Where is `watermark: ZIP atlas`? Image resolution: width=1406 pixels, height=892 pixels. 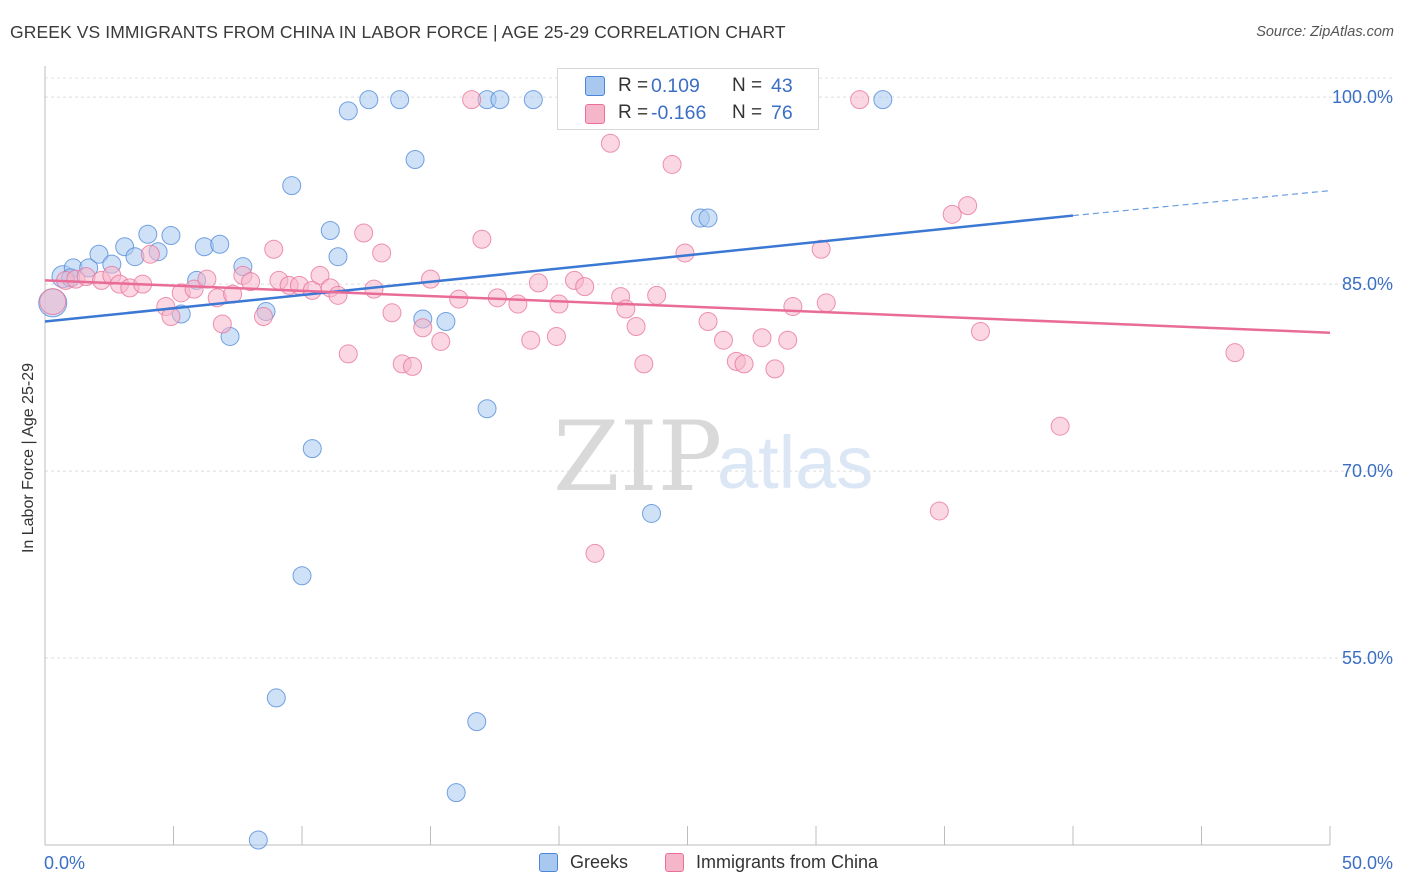
watermark: ZIP atlas is located at coordinates (713, 457).